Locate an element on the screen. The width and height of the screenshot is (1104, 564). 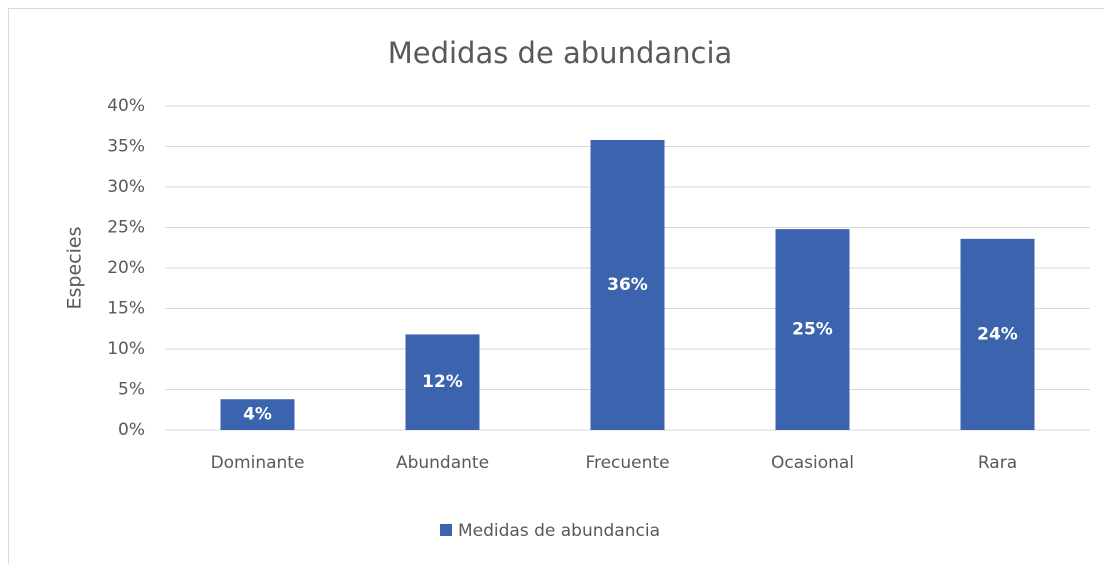
y-tick-label: 15% is located at coordinates (126, 309).